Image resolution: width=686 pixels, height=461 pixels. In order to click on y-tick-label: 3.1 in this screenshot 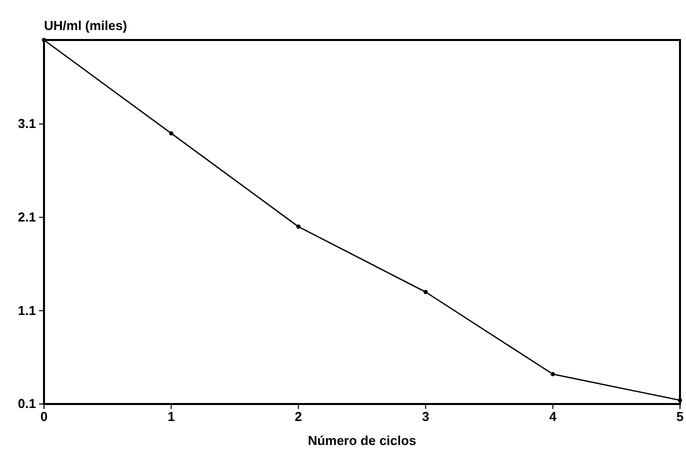, I will do `click(27, 124)`.